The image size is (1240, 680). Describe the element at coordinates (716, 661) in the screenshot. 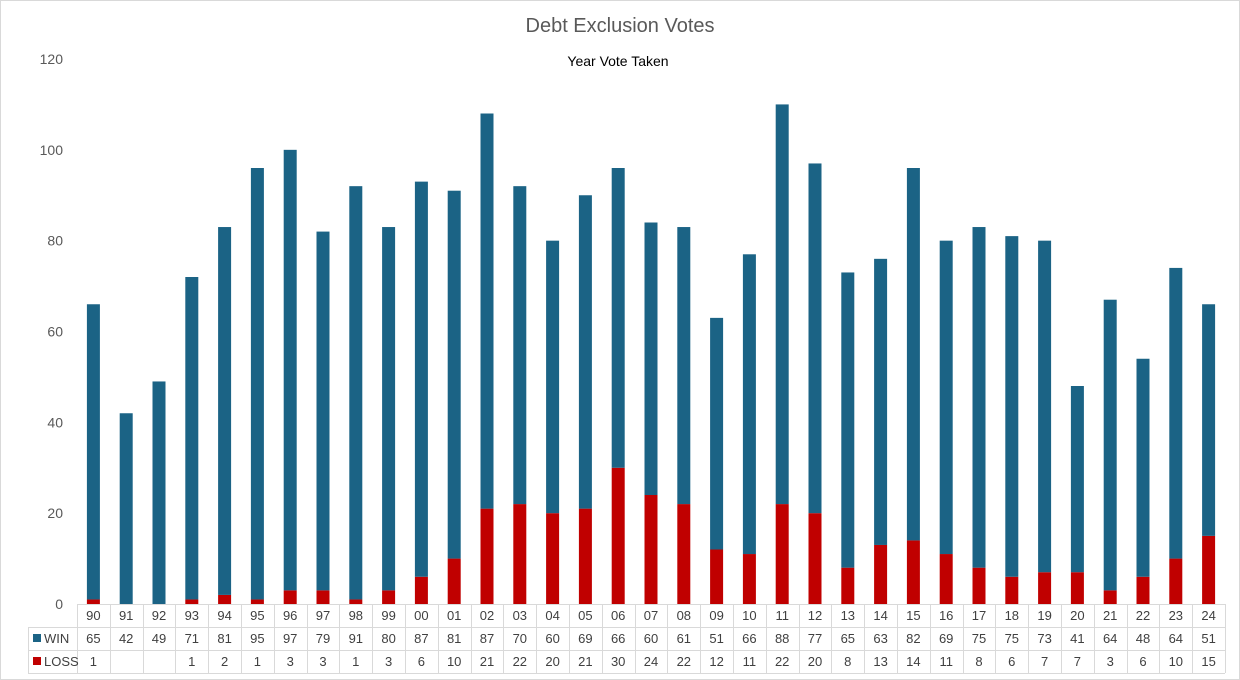

I see `table-cell-loss: 12` at that location.